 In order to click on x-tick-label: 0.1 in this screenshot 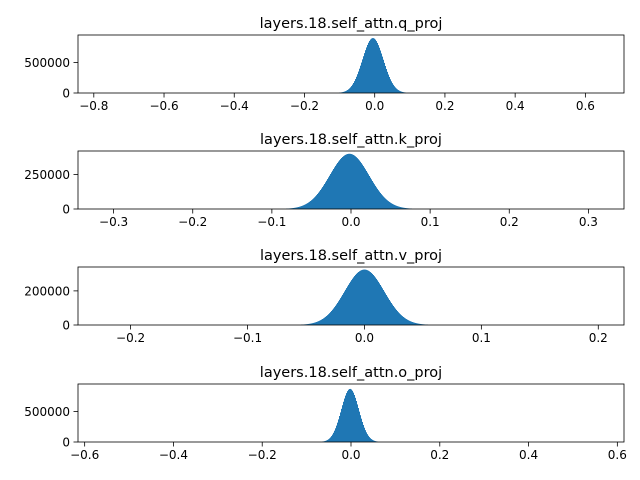, I will do `click(481, 338)`.